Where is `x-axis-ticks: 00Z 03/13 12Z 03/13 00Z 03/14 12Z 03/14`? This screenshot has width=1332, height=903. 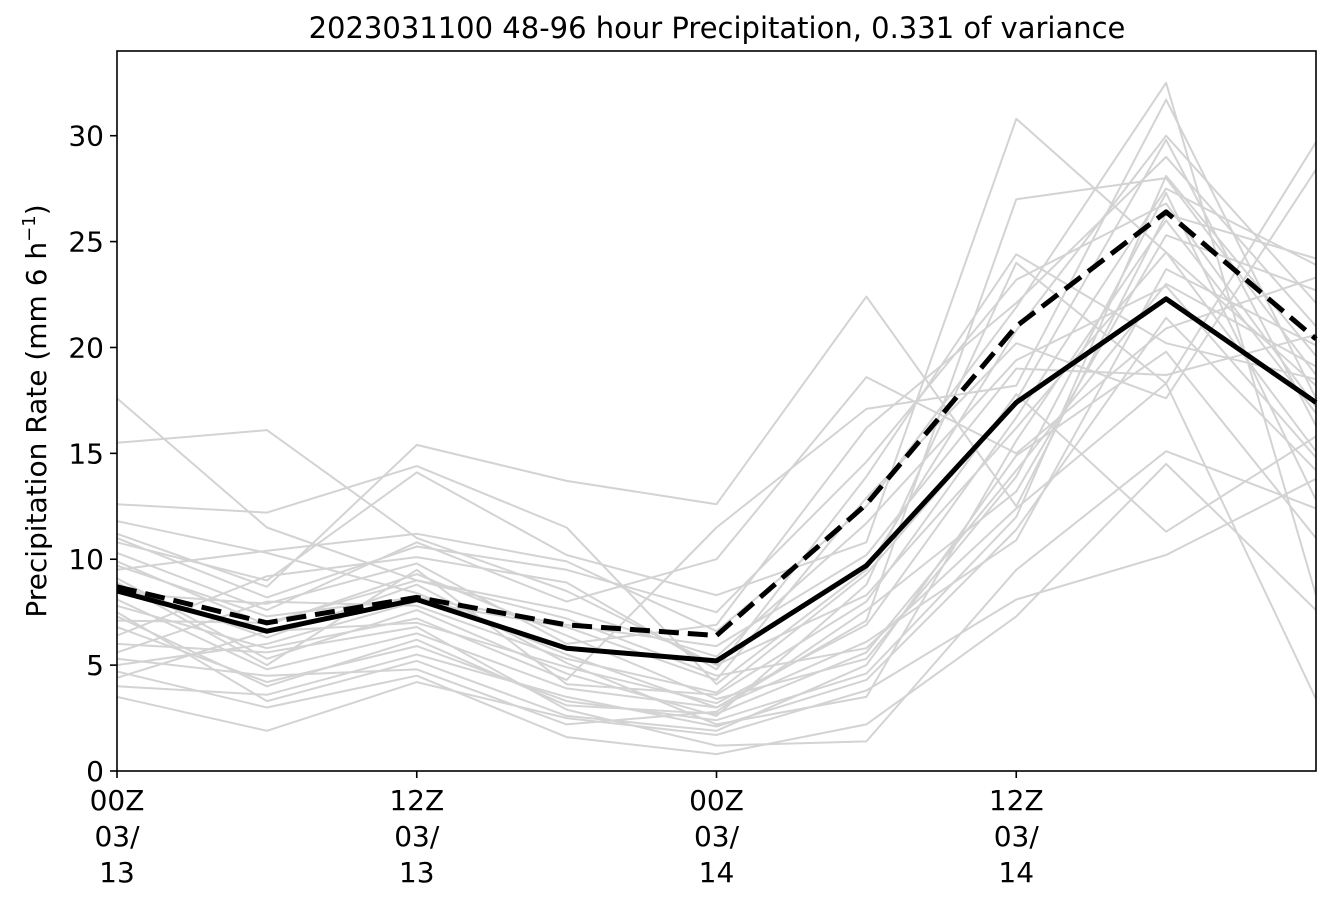
x-axis-ticks: 00Z 03/13 12Z 03/13 00Z 03/14 12Z 03/14 is located at coordinates (567, 830).